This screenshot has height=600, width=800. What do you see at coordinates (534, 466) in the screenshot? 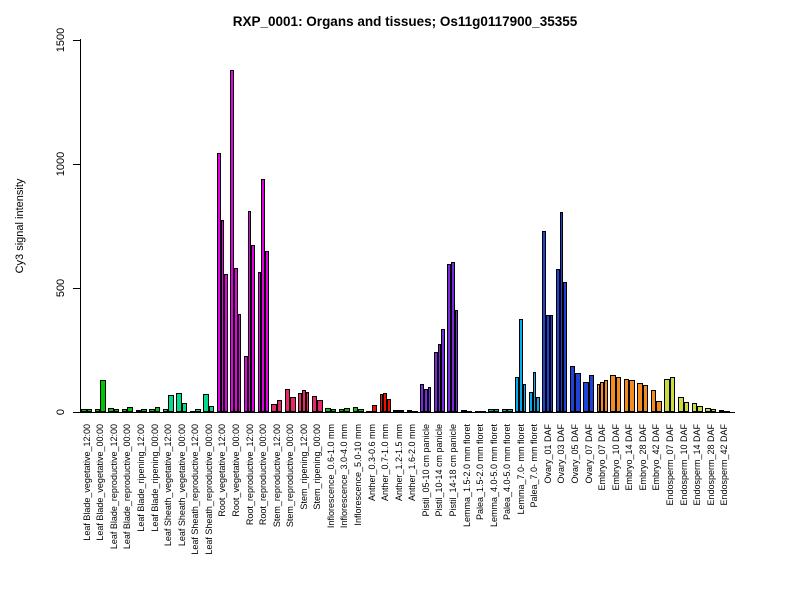
I see `x-tick-label: Palea_7.0- mm floret` at bounding box center [534, 466].